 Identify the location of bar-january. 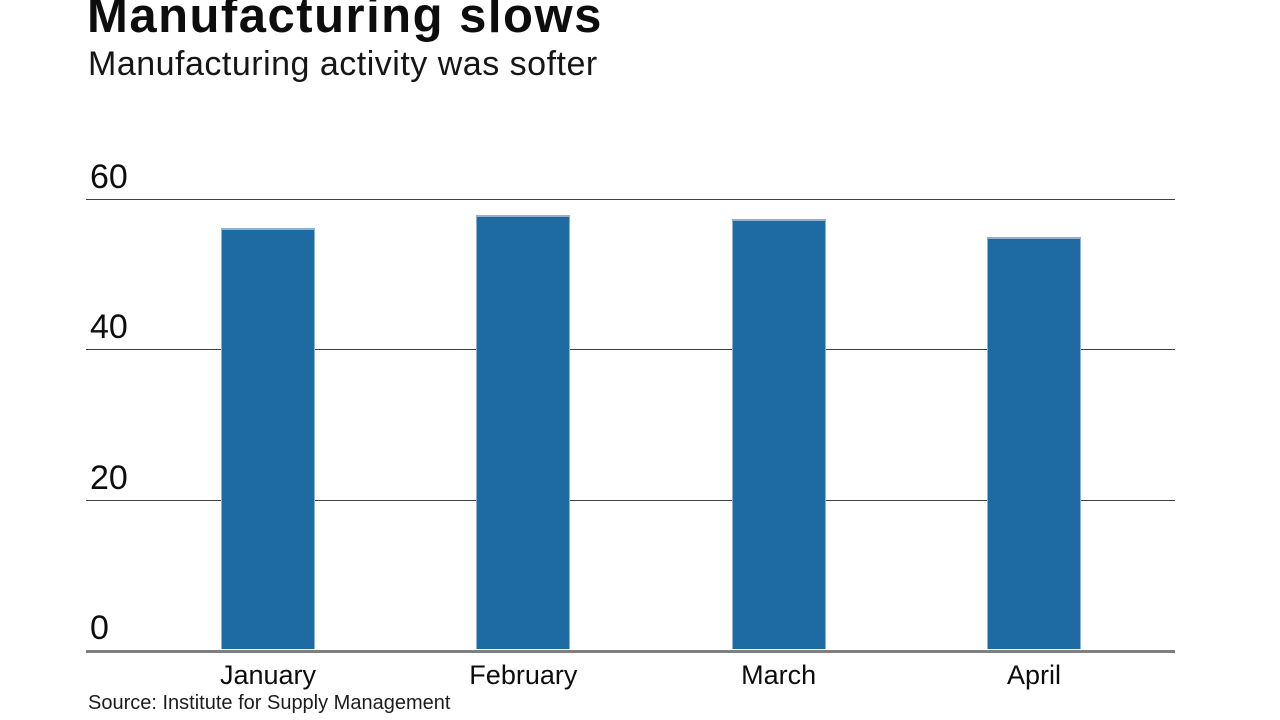
(268, 438).